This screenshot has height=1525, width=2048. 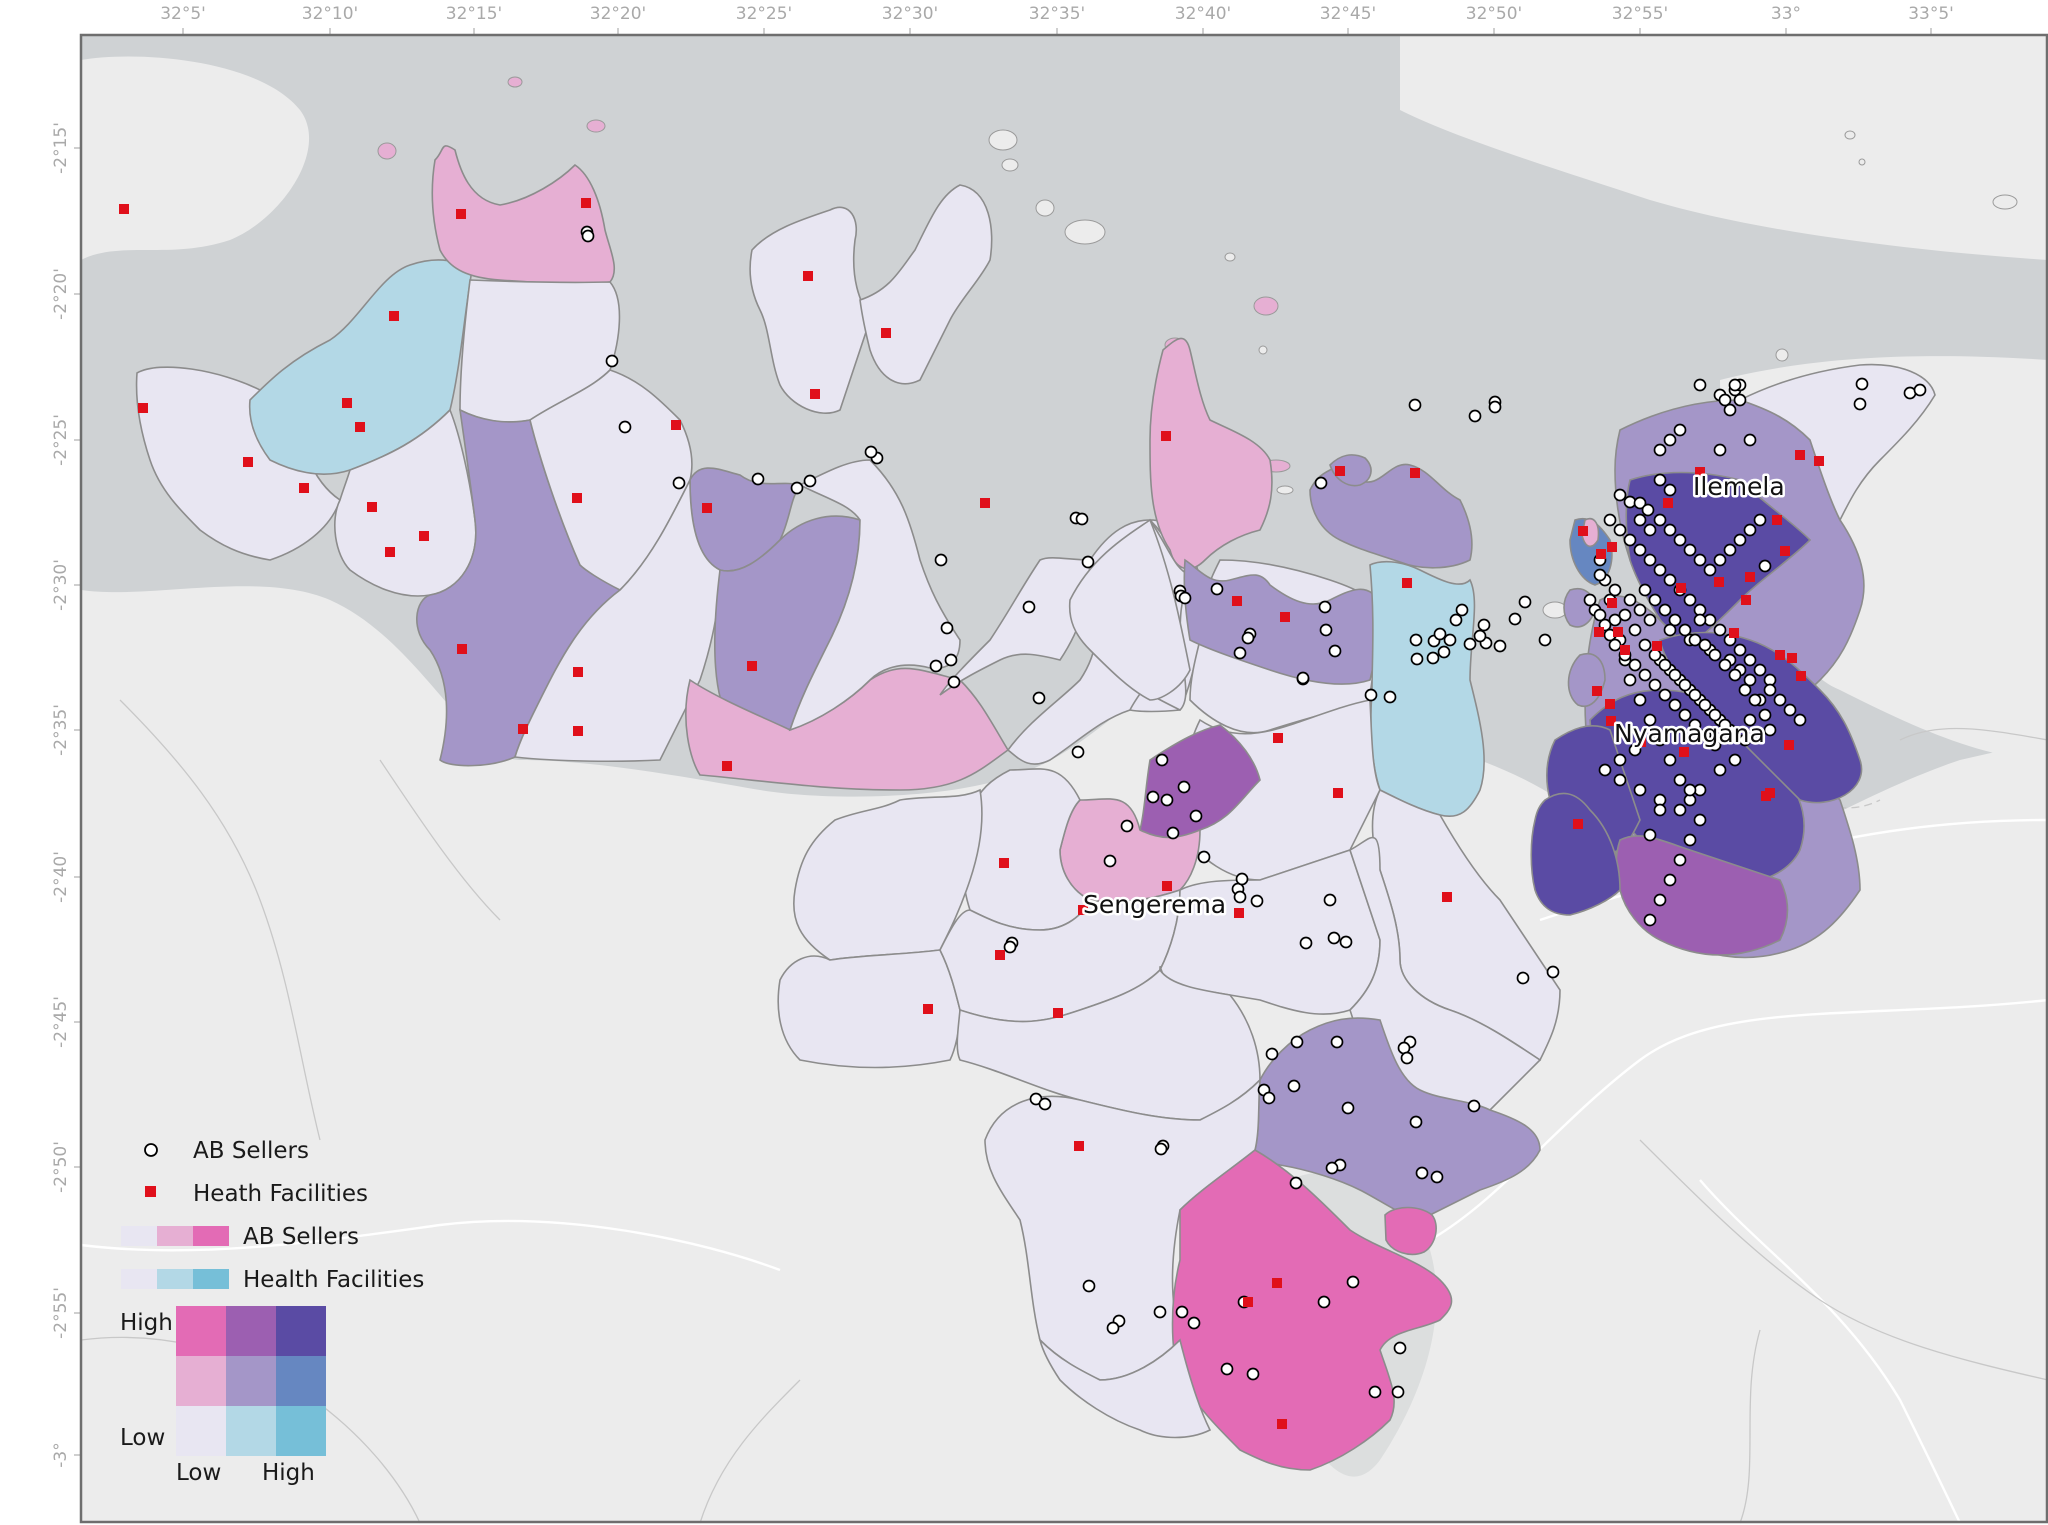 What do you see at coordinates (61, 585) in the screenshot?
I see `left-tick-label: -2°30'` at bounding box center [61, 585].